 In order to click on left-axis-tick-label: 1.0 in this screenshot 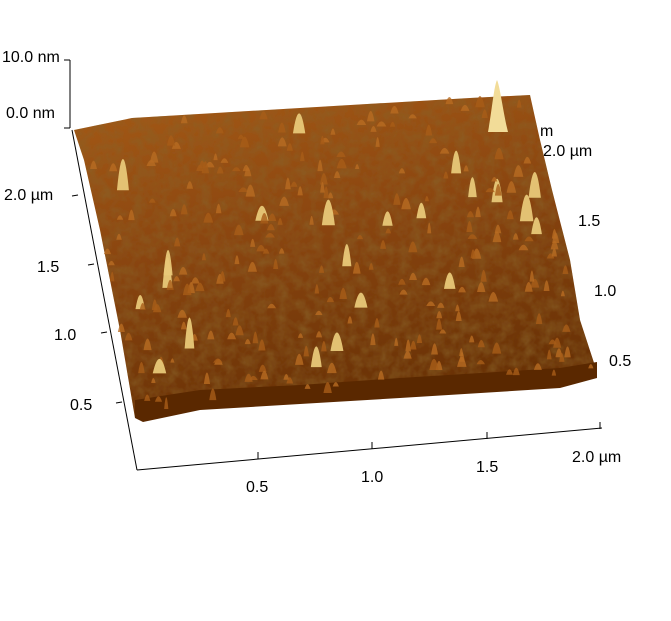, I will do `click(65, 335)`.